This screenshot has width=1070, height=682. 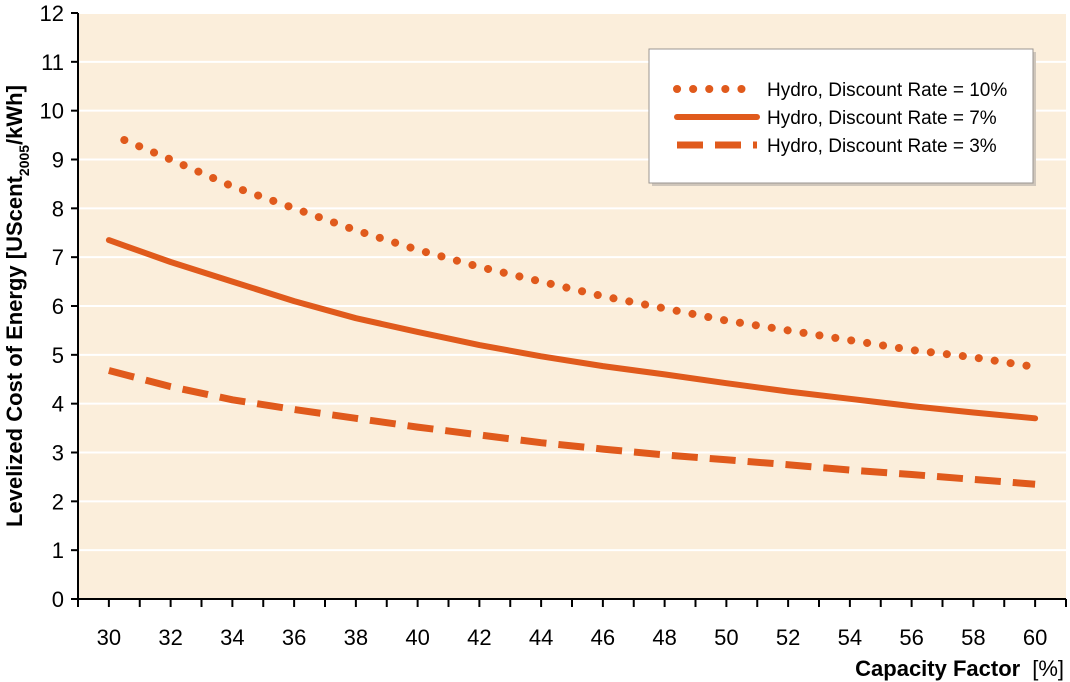 What do you see at coordinates (170, 637) in the screenshot?
I see `x-tick-label: 32` at bounding box center [170, 637].